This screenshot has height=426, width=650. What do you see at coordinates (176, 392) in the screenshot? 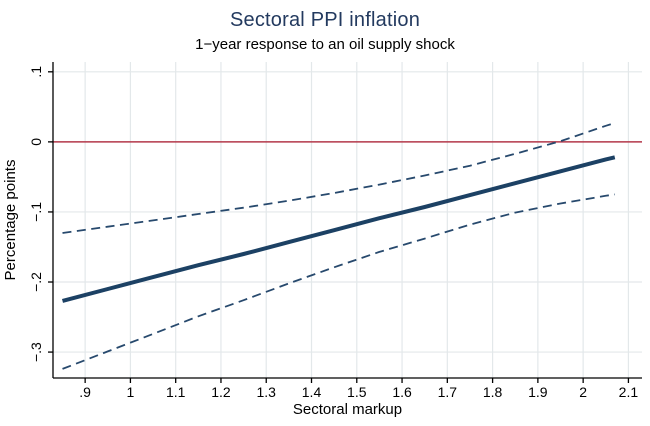
I see `x-tick-label: 1.1` at bounding box center [176, 392].